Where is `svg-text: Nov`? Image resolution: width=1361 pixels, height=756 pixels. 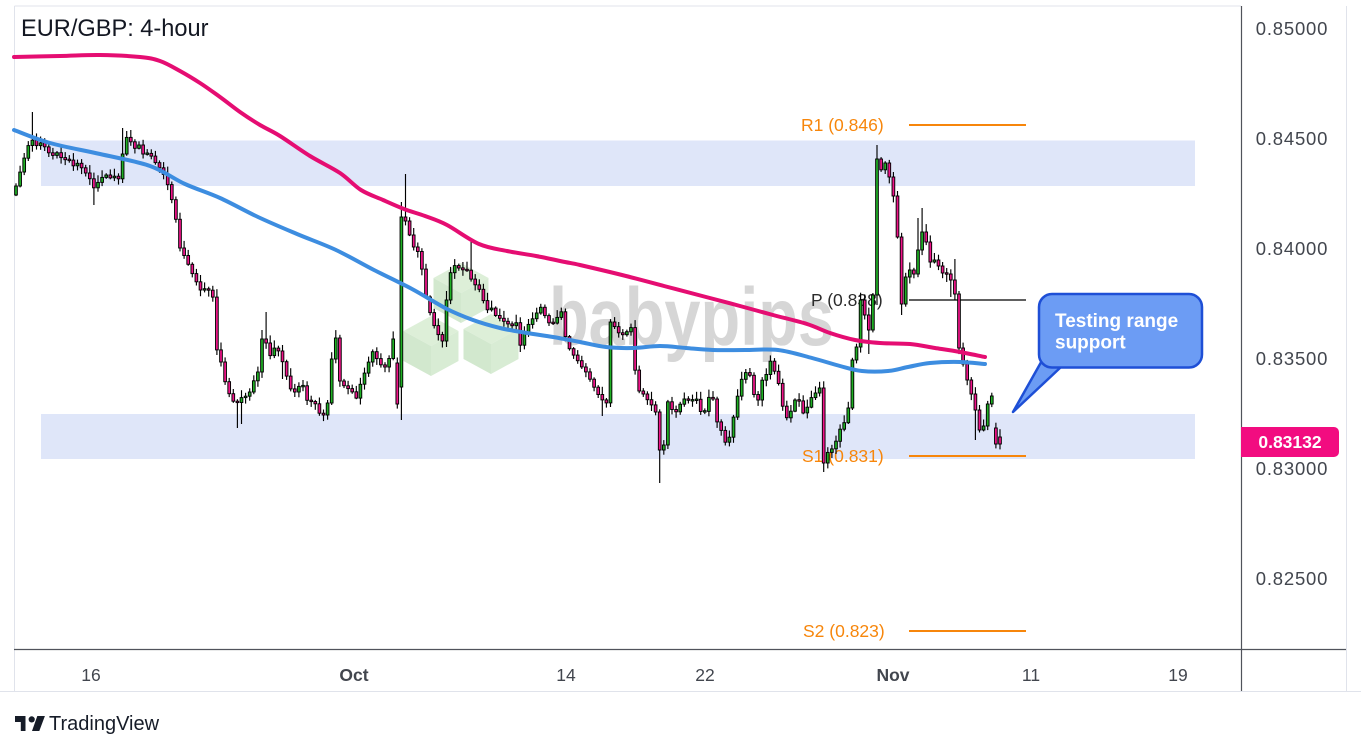 svg-text: Nov is located at coordinates (892, 675).